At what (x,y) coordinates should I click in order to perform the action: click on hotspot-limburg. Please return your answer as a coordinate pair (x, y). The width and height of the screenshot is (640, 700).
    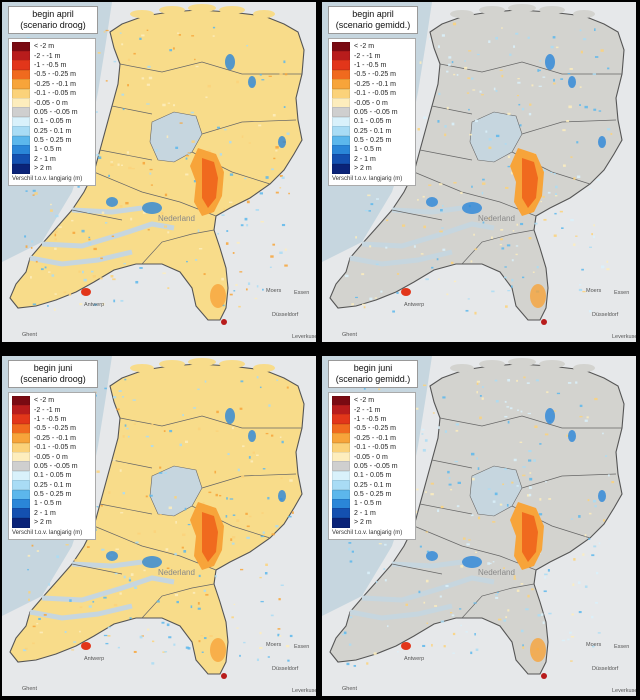
    Looking at the image, I should click on (538, 296).